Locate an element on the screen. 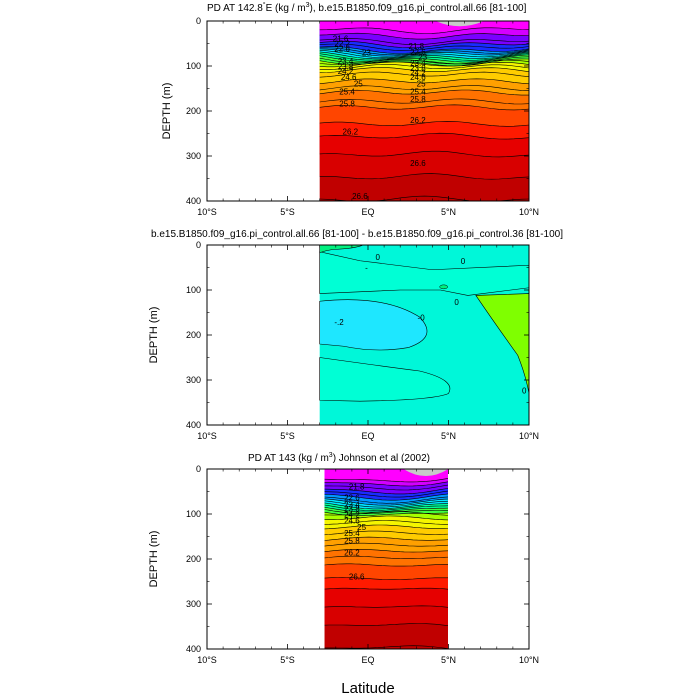 The height and width of the screenshot is (700, 700). contour-label: 21.6 is located at coordinates (341, 38).